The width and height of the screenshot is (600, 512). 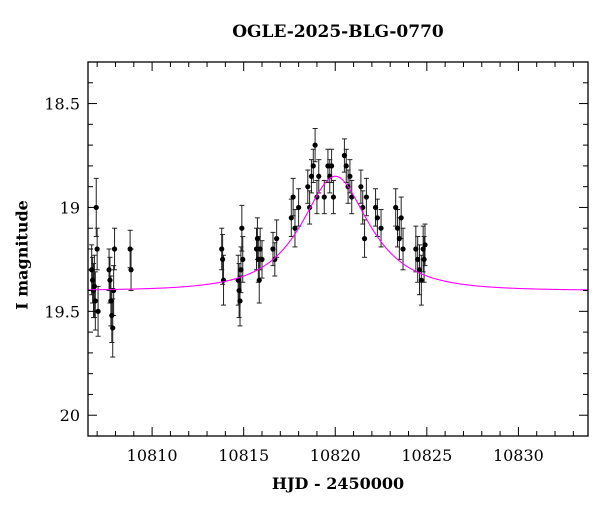 I want to click on y-tick-label: 18.5, so click(x=62, y=104).